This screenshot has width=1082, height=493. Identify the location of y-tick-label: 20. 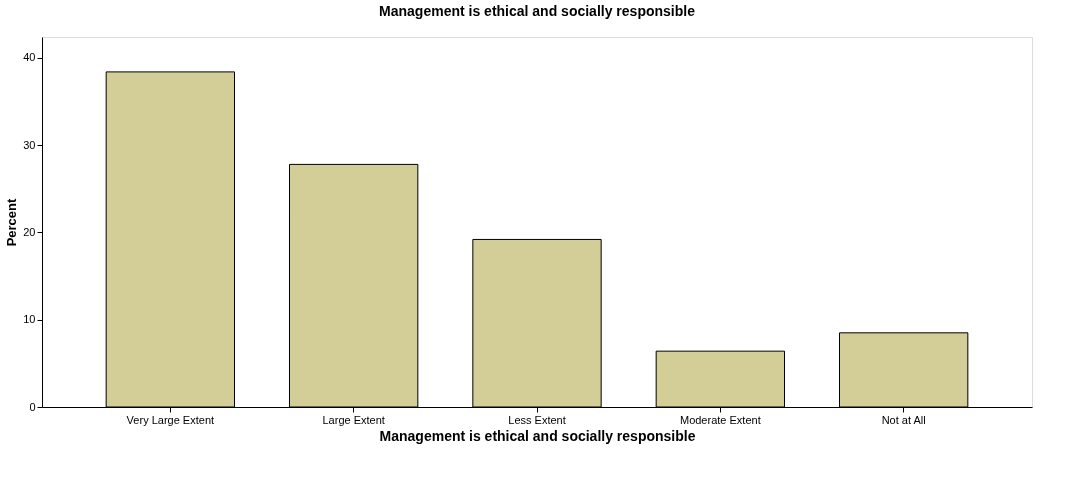
(29, 231).